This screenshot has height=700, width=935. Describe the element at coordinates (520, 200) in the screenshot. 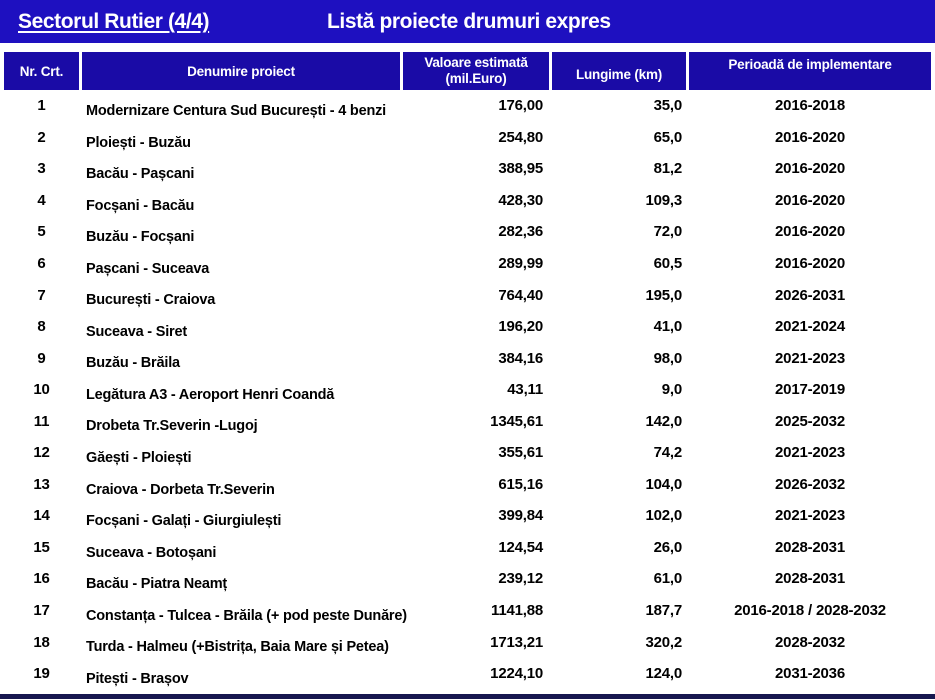

I see `cell-estimated-value: 428,30` at that location.